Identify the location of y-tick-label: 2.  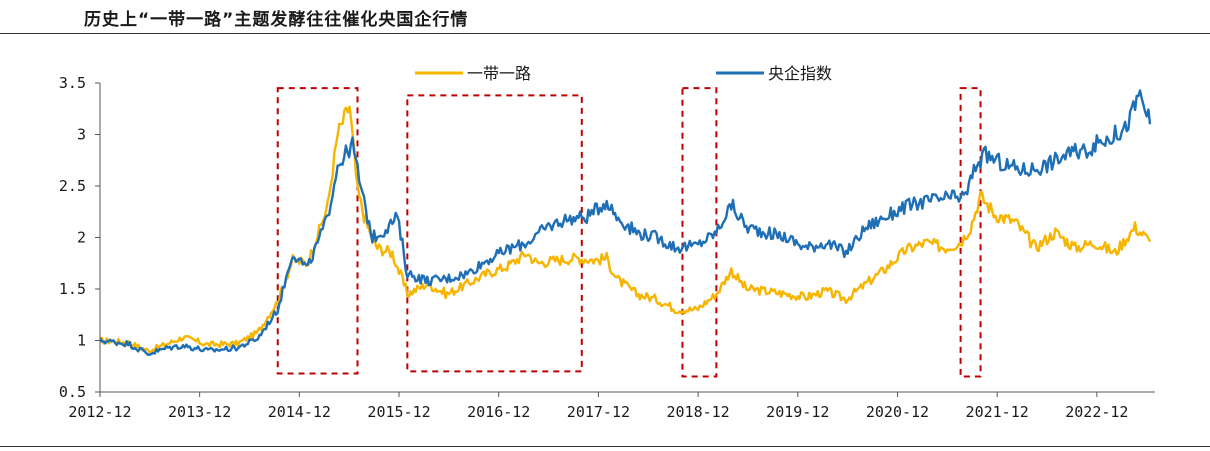
(81, 238).